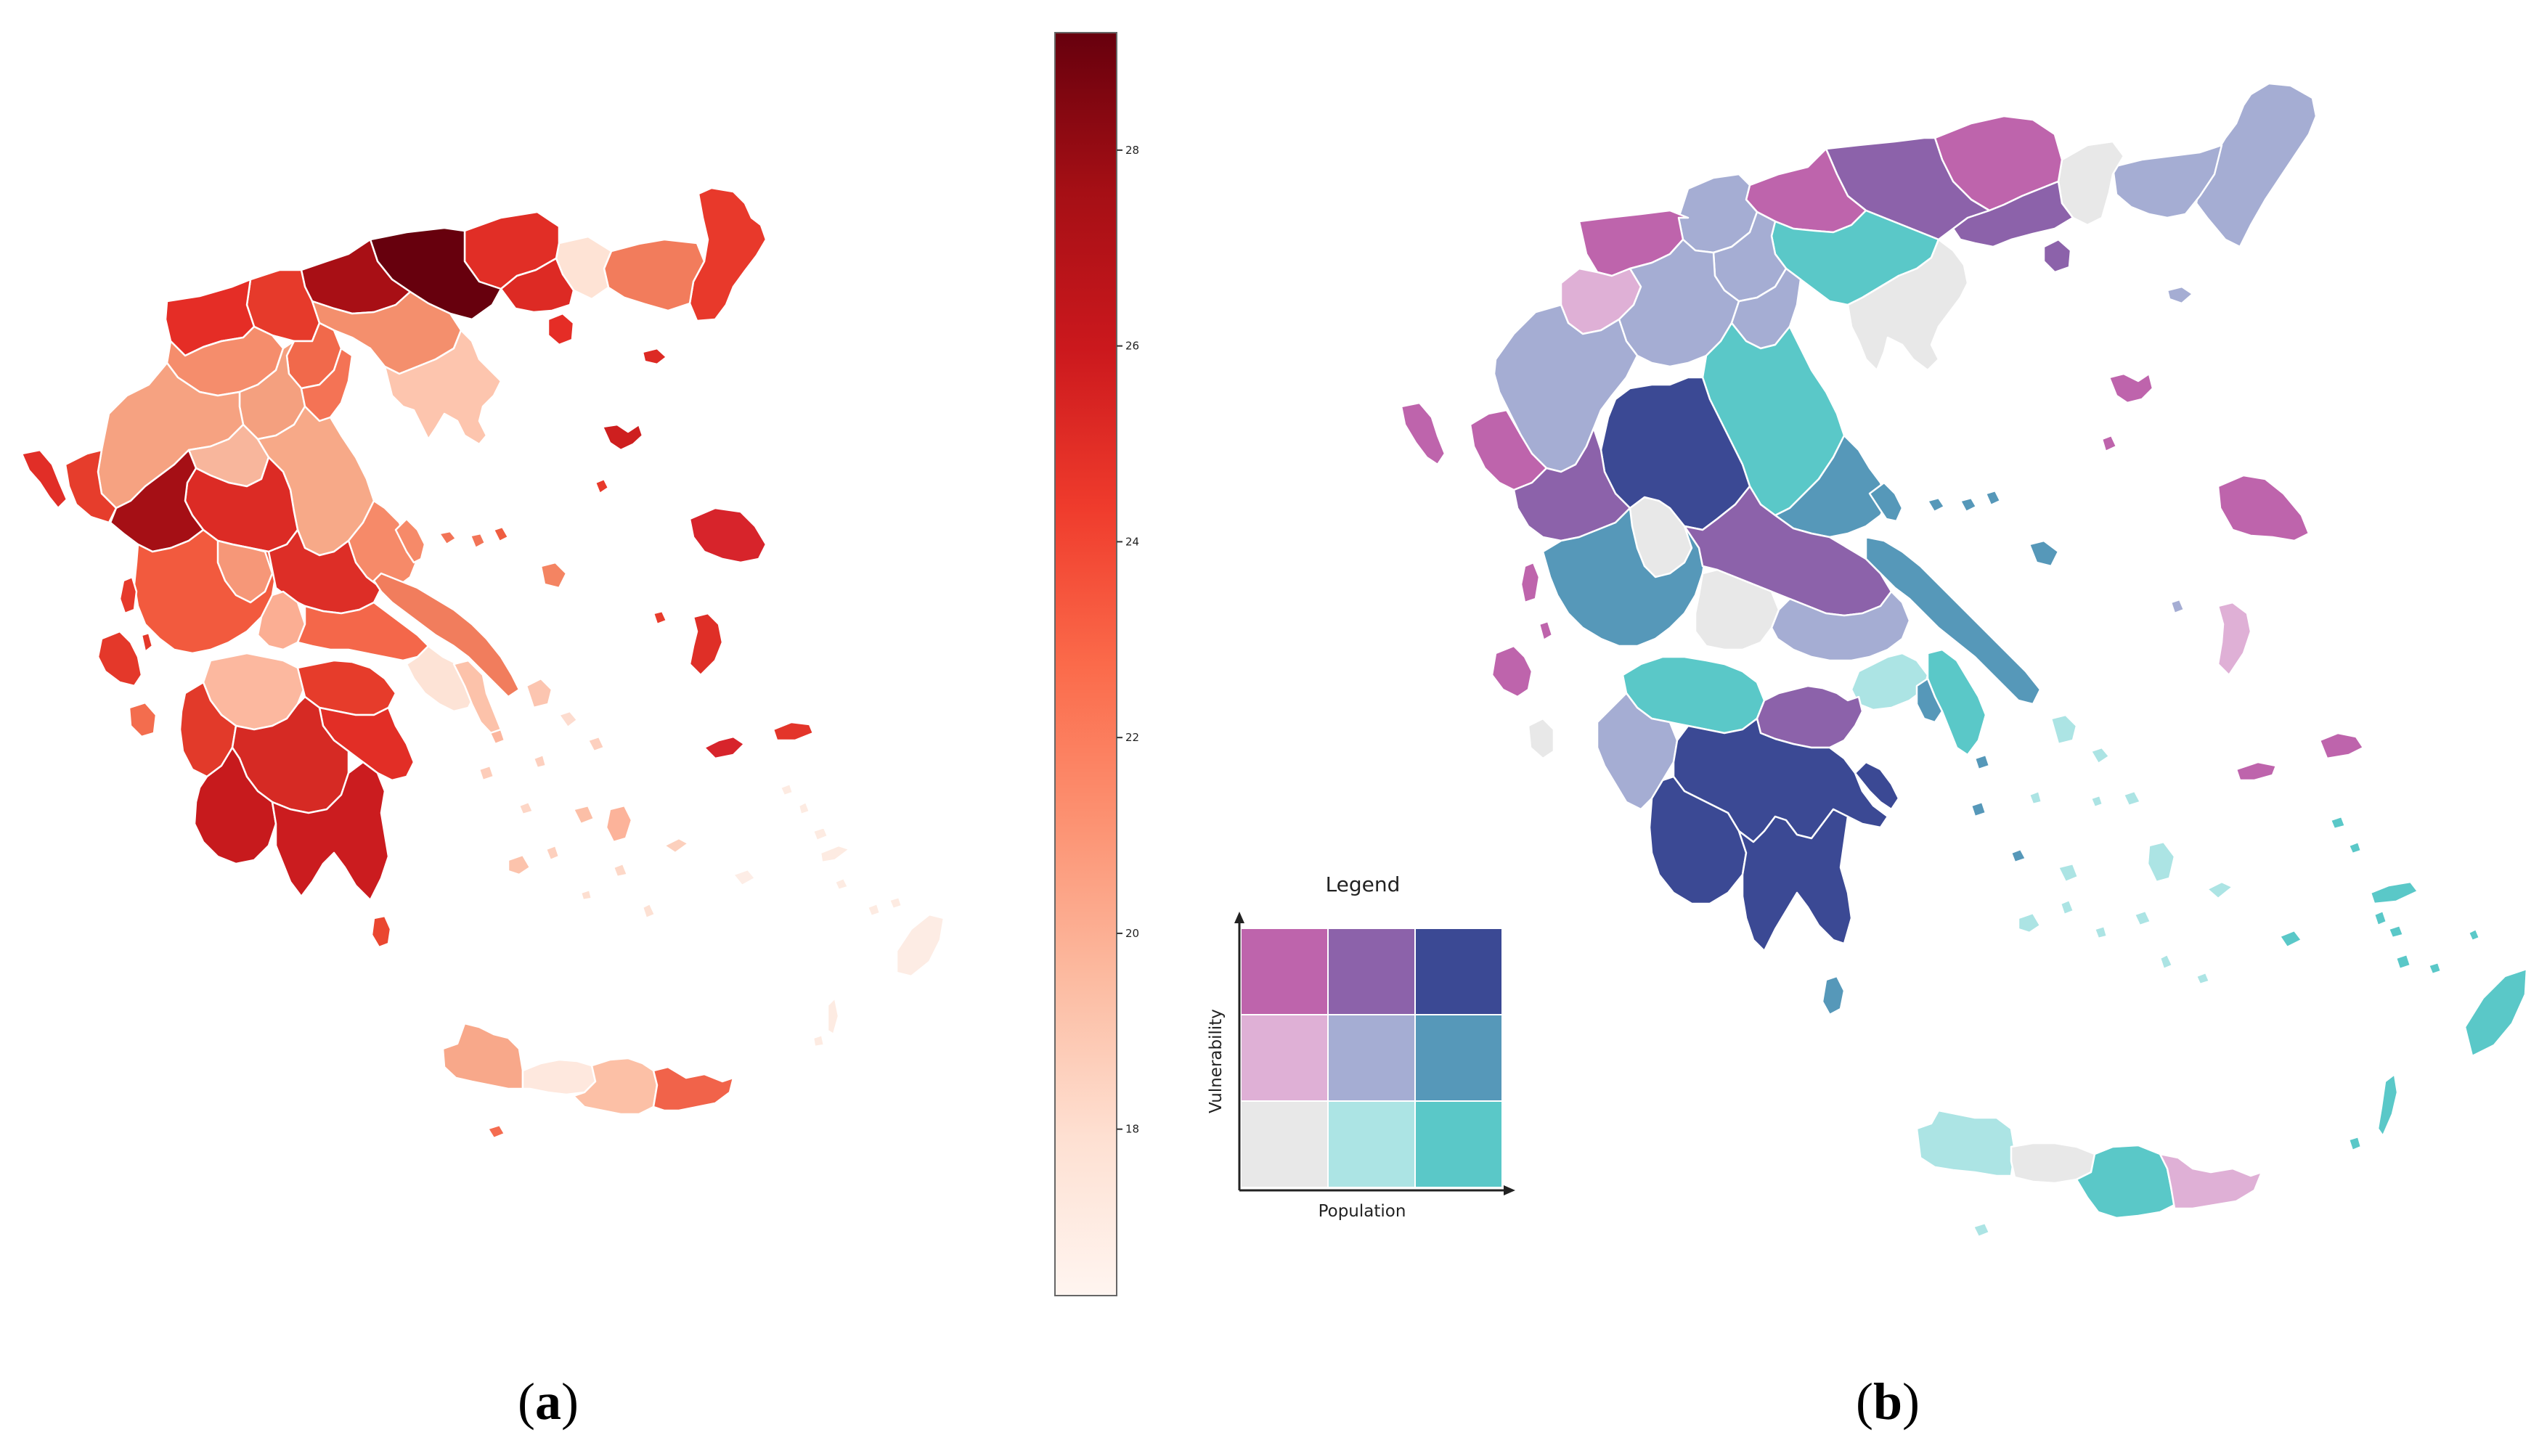  Describe the element at coordinates (2220, 890) in the screenshot. I see `region-amorgos-b` at that location.